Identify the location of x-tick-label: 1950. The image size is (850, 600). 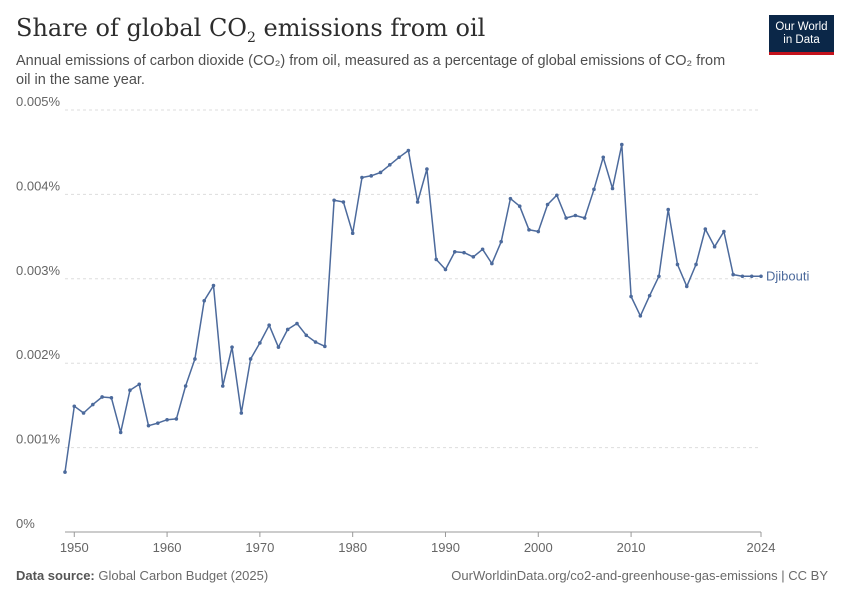
(74, 547).